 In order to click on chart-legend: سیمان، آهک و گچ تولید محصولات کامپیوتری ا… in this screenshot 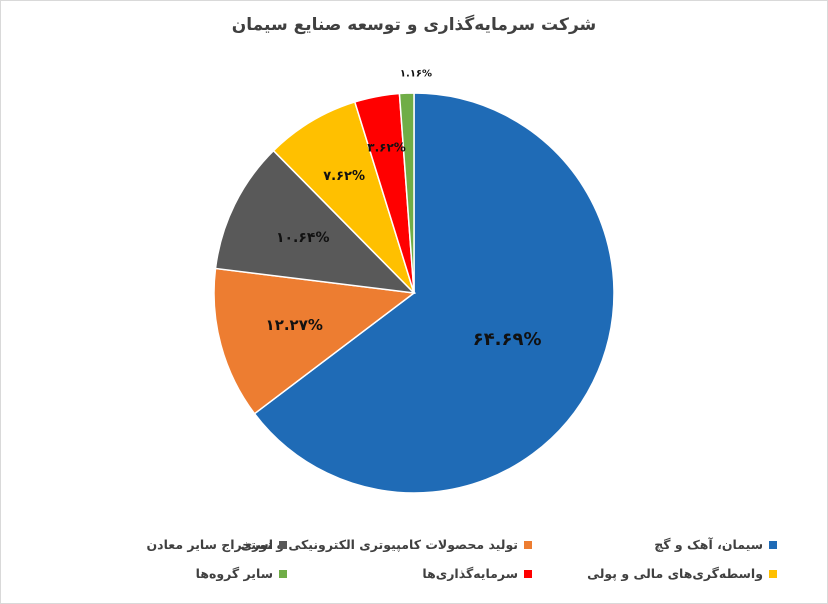, I will do `click(414, 559)`.